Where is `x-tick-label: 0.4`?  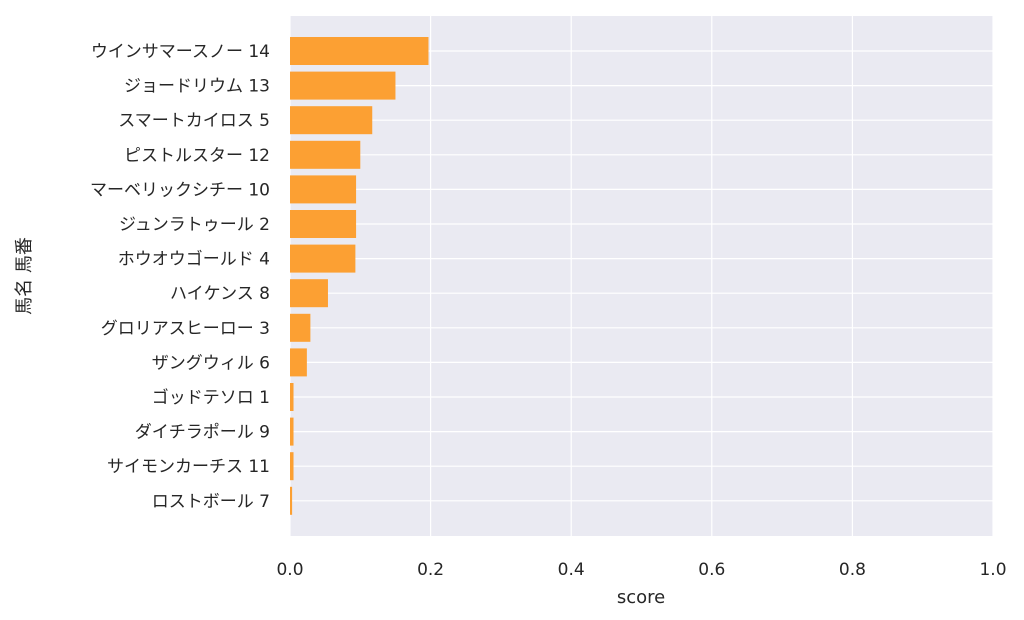 x-tick-label: 0.4 is located at coordinates (571, 570).